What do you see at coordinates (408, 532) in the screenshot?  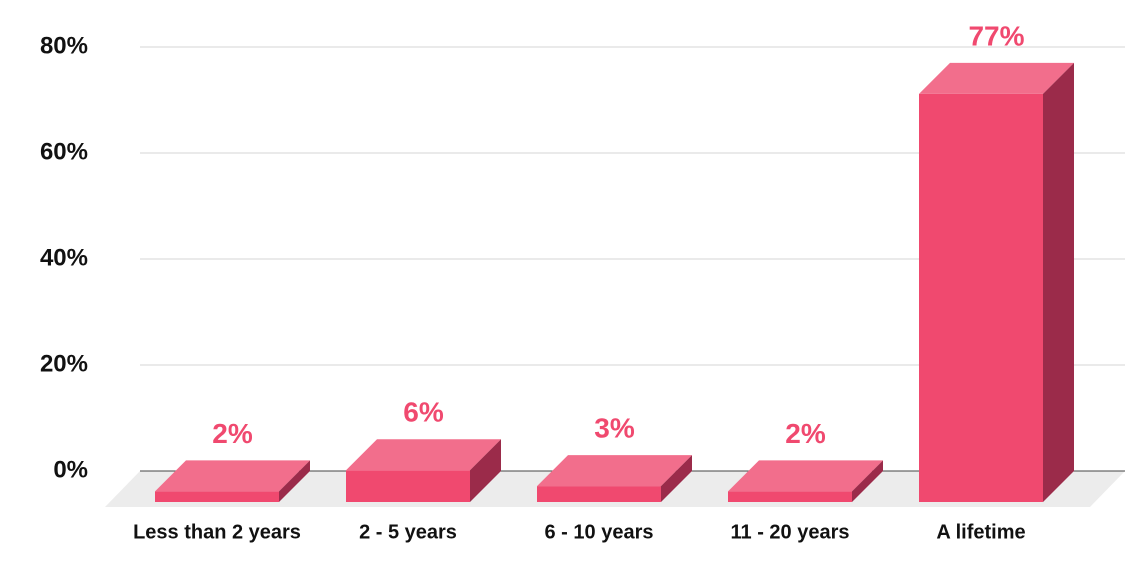 I see `x-tick-label: 2 - 5 years` at bounding box center [408, 532].